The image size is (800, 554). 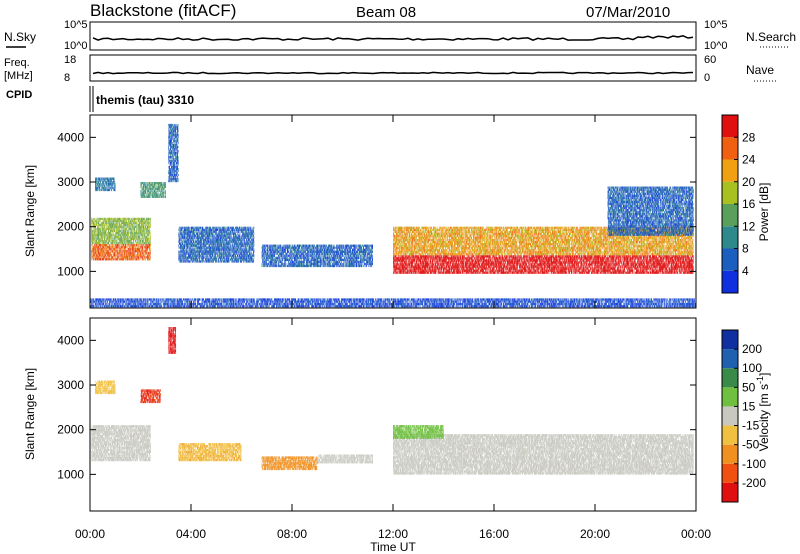 What do you see at coordinates (760, 70) in the screenshot?
I see `nave-label: Nave` at bounding box center [760, 70].